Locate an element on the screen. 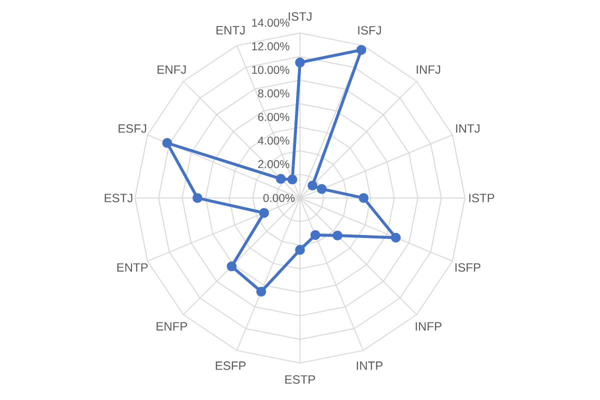 This screenshot has height=400, width=600. y-tick-label: 4.00% is located at coordinates (274, 140).